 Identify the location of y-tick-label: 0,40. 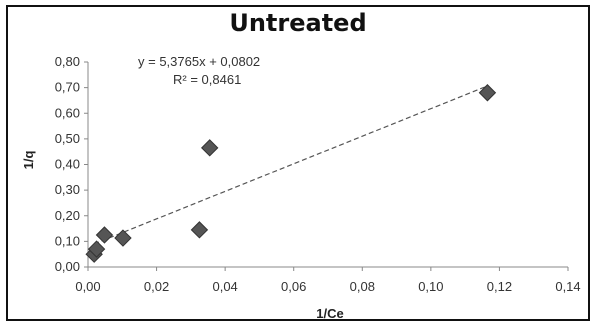
(67, 164).